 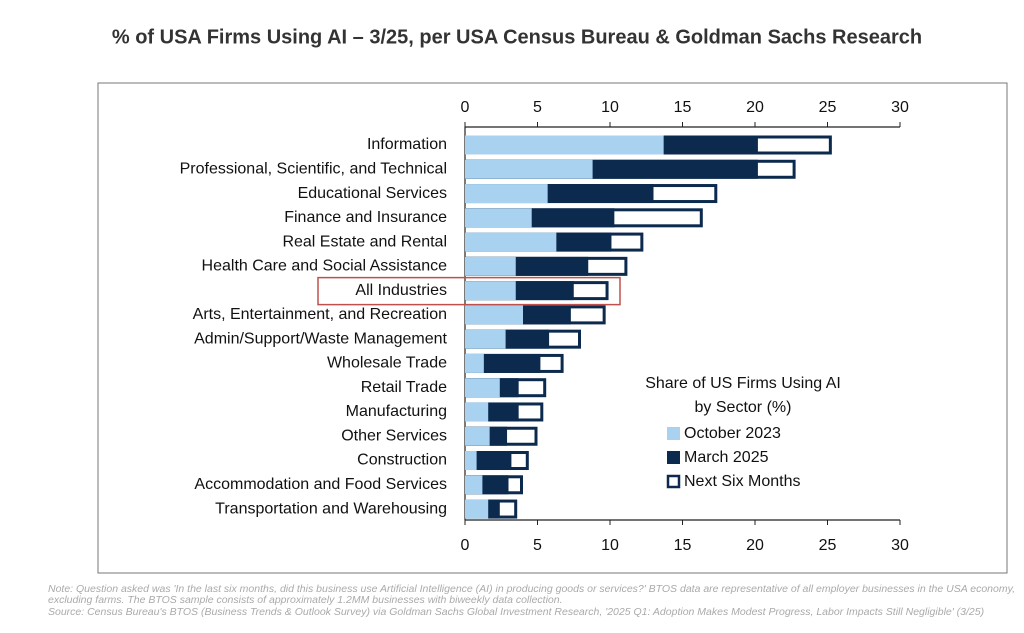 What do you see at coordinates (401, 290) in the screenshot?
I see `category-label: All Industries` at bounding box center [401, 290].